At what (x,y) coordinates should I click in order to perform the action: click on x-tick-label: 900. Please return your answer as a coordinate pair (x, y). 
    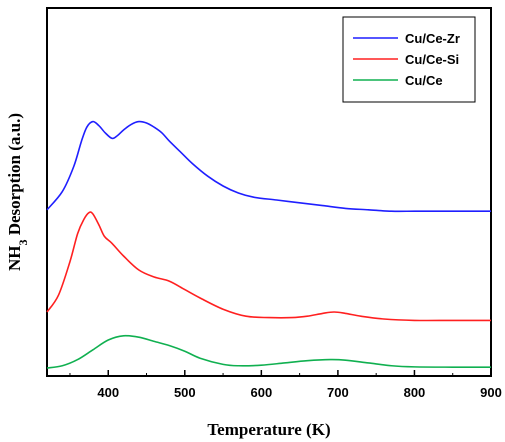
    Looking at the image, I should click on (491, 392).